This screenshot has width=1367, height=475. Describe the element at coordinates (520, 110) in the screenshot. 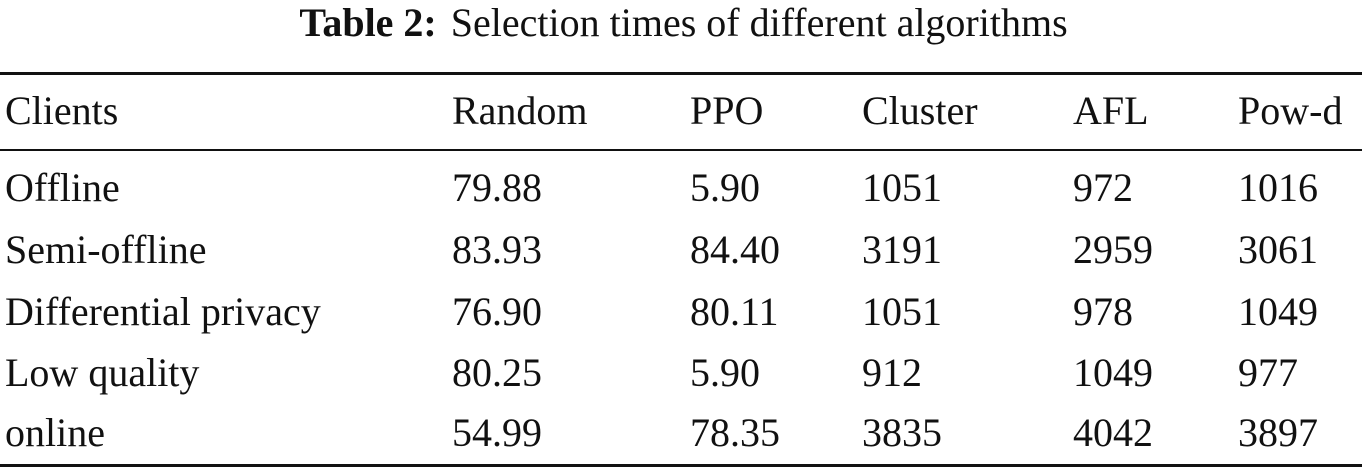

I see `header-cell: Random` at that location.